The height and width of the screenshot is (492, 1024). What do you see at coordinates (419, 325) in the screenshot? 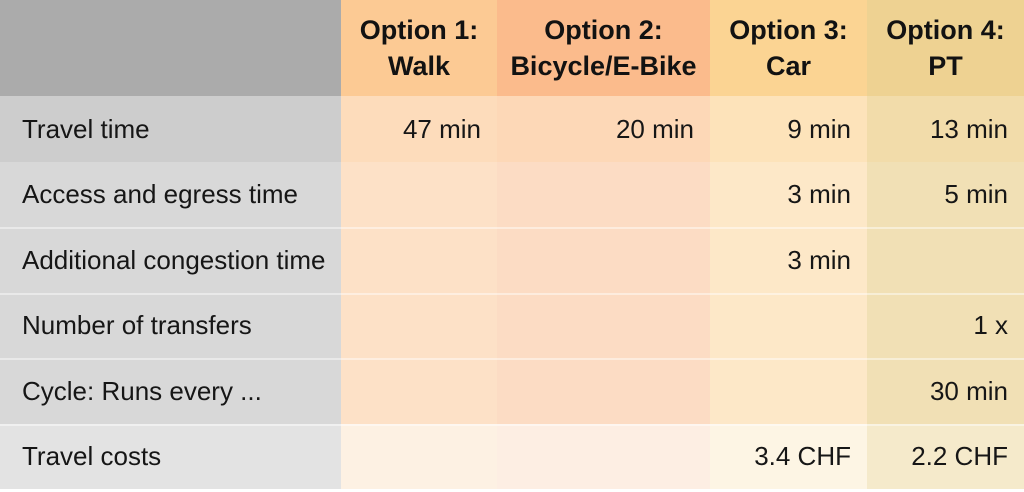
I see `cell-transfers-walk` at bounding box center [419, 325].